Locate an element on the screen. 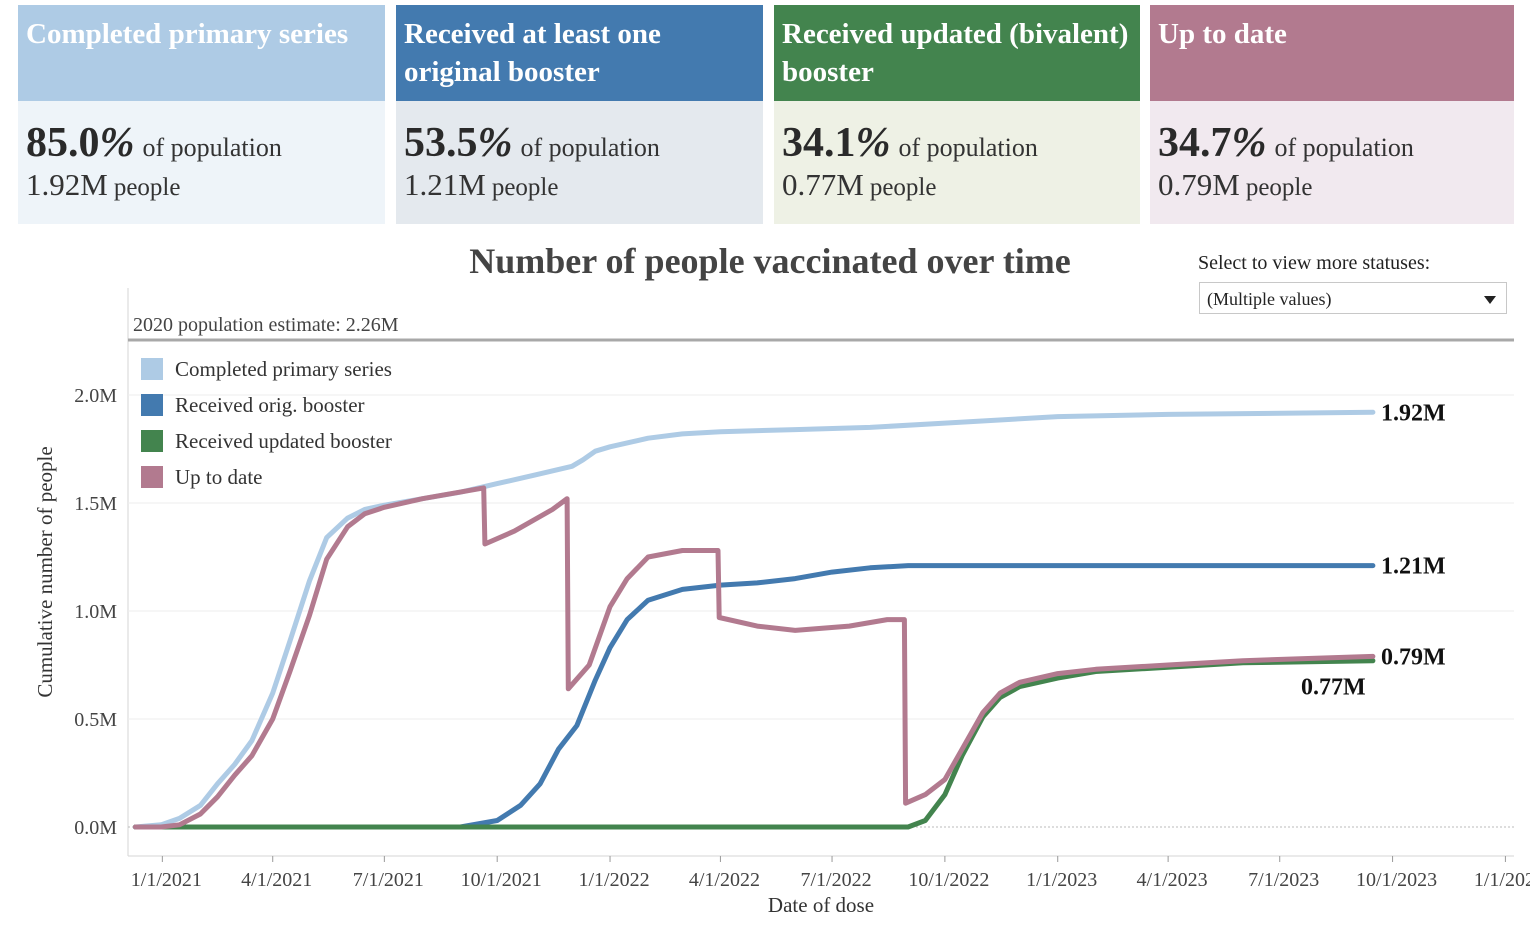 The width and height of the screenshot is (1530, 928). kpi-card-title: Received updated (bivalent) booster is located at coordinates (955, 53).